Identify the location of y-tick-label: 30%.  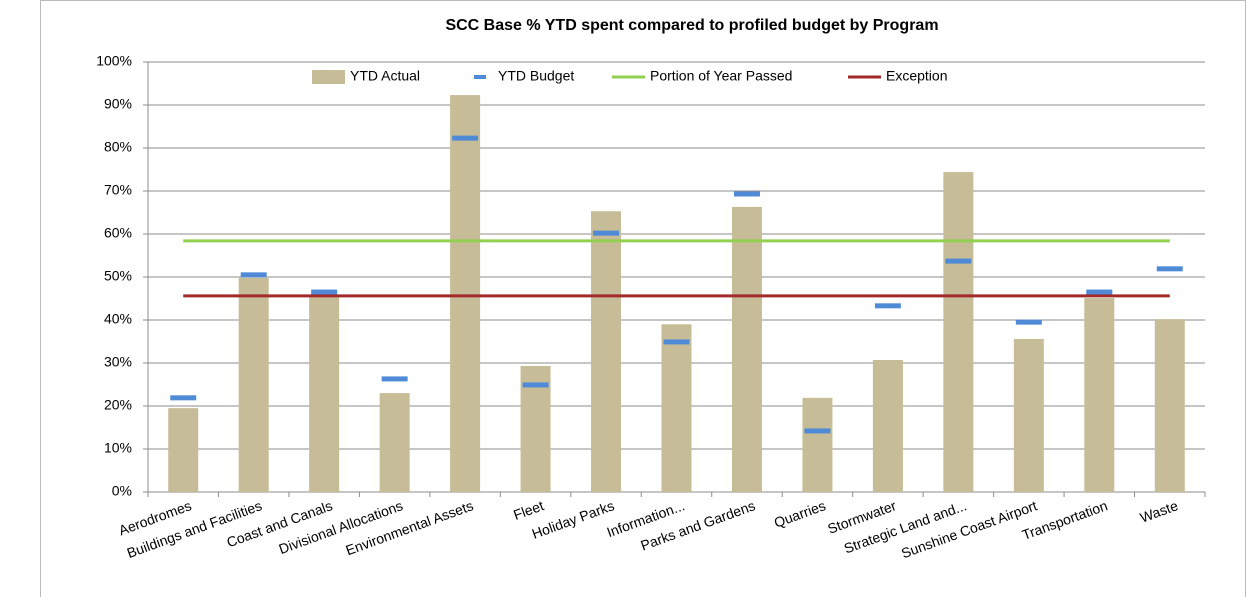
(118, 362).